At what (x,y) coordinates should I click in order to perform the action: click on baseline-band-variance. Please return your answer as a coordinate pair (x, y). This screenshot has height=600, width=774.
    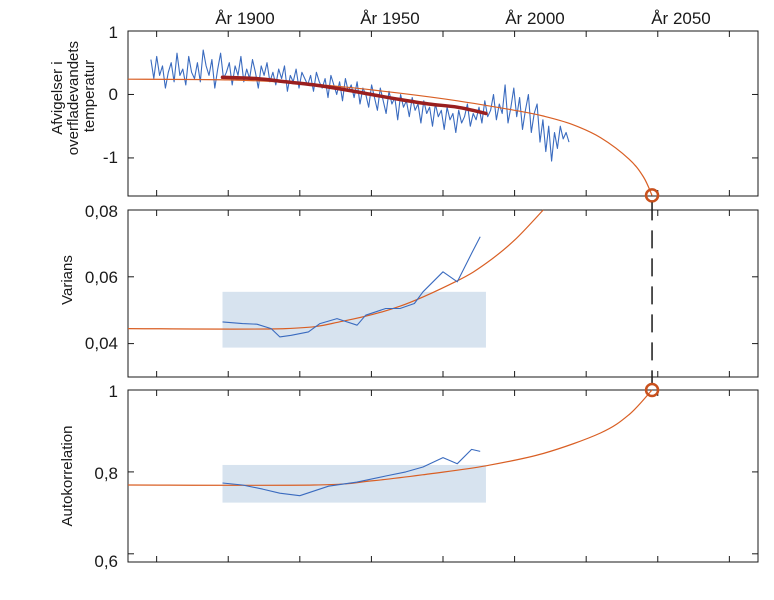
    Looking at the image, I should click on (354, 319).